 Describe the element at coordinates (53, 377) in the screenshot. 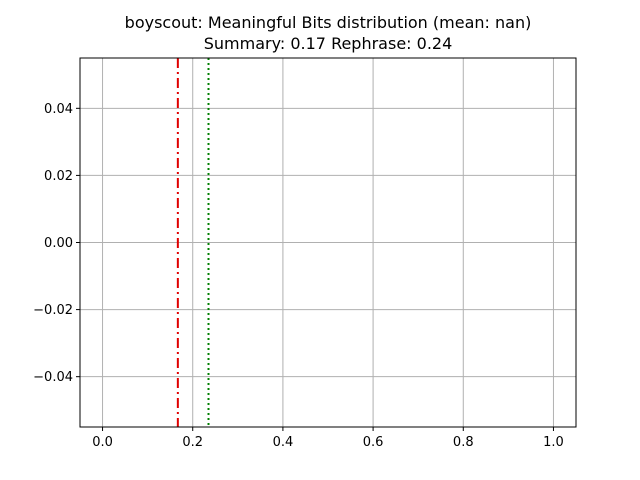

I see `y-tick-label: −0.04` at that location.